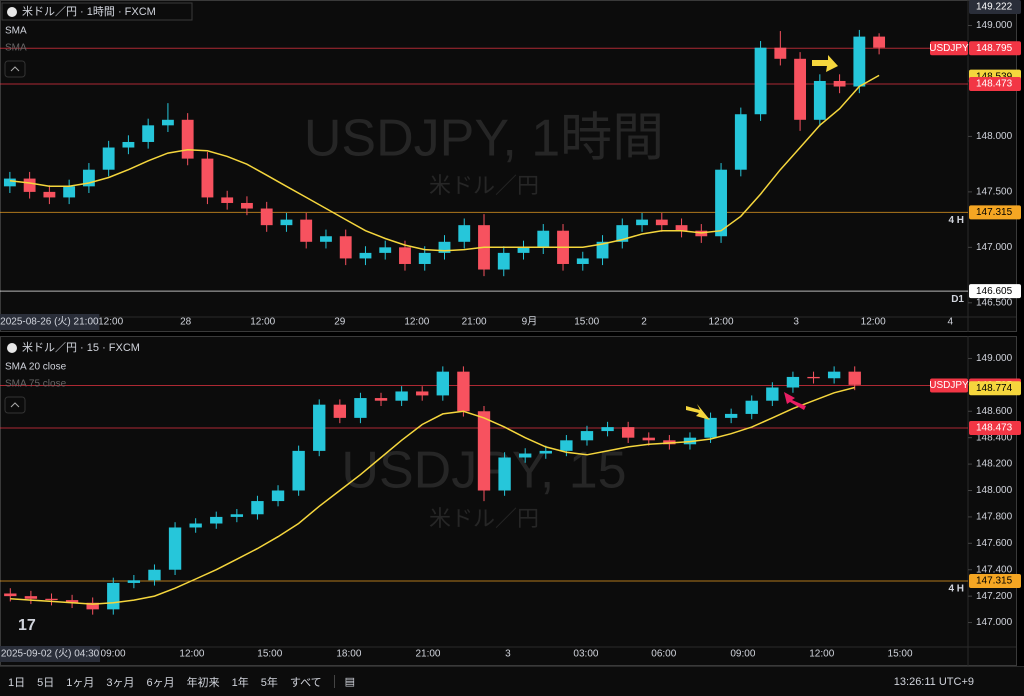  What do you see at coordinates (203, 682) in the screenshot?
I see `range-button: 年初来` at bounding box center [203, 682].